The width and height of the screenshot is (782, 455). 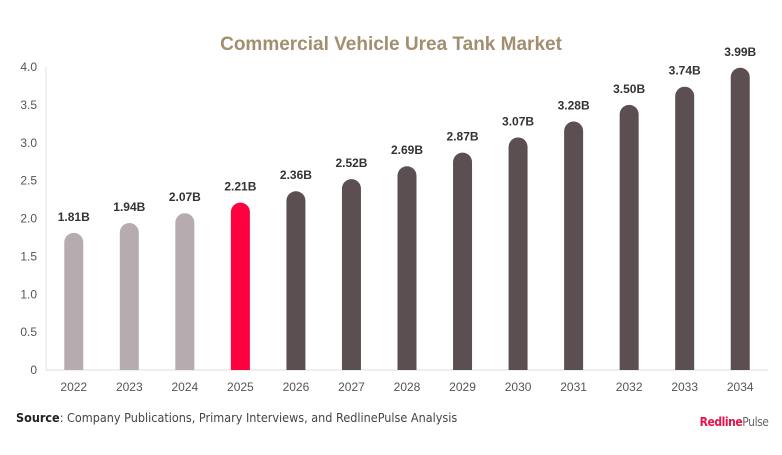 What do you see at coordinates (28, 143) in the screenshot?
I see `y-tick-label: 3.0` at bounding box center [28, 143].